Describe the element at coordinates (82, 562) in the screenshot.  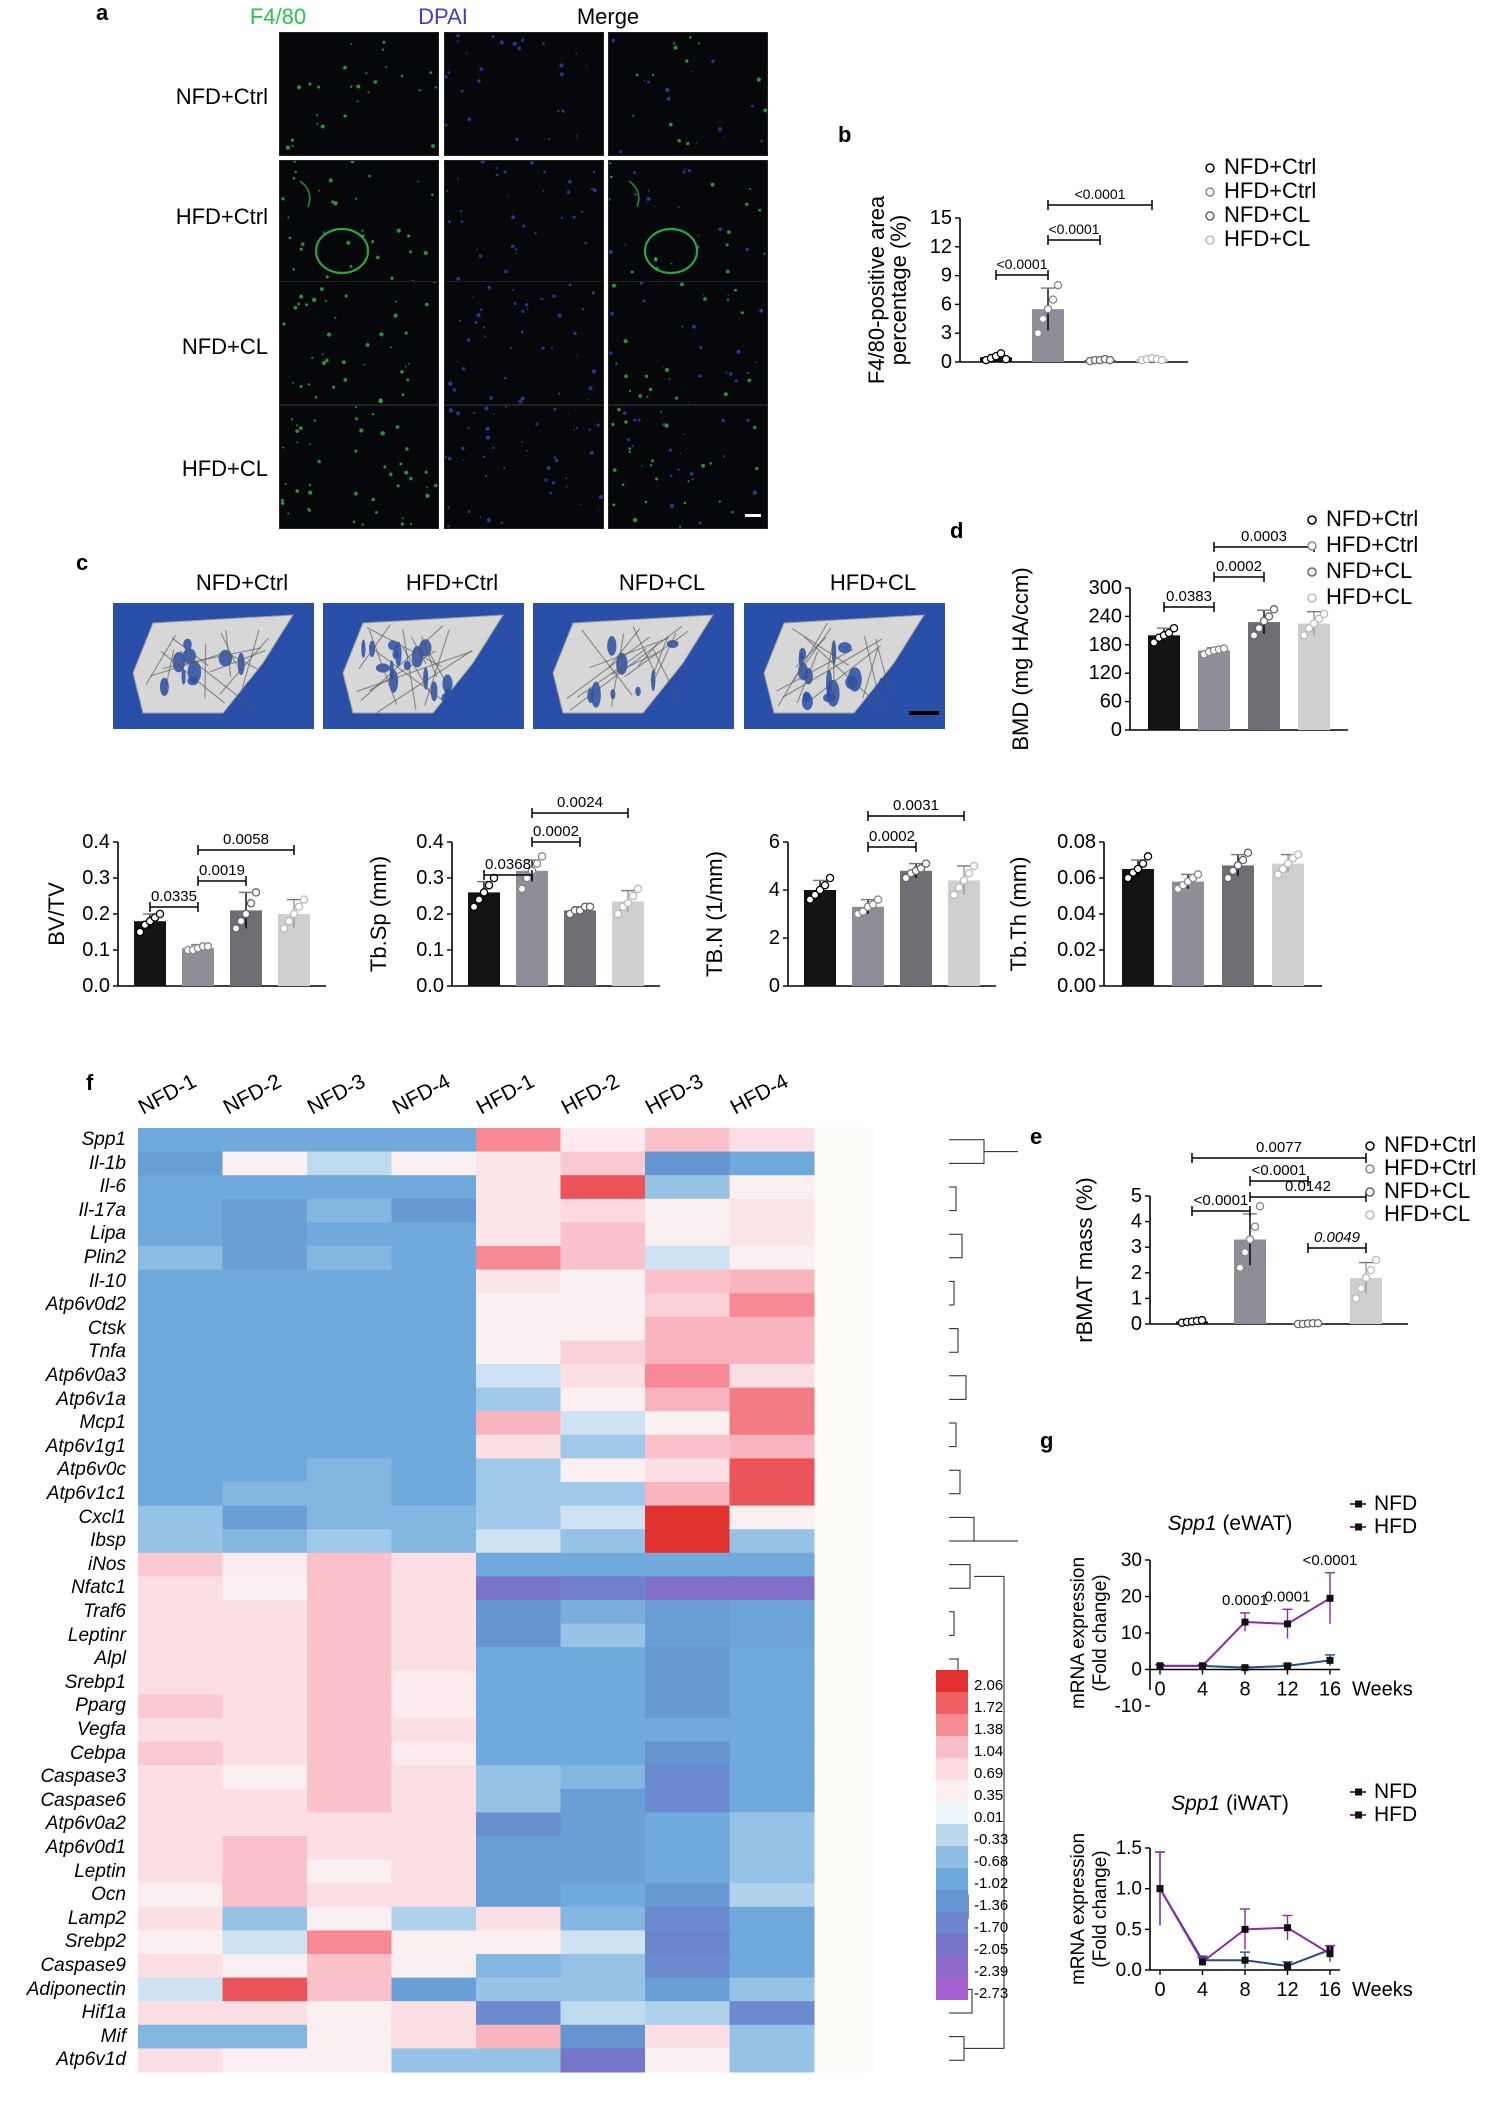
I see `panel-label-c: c` at that location.